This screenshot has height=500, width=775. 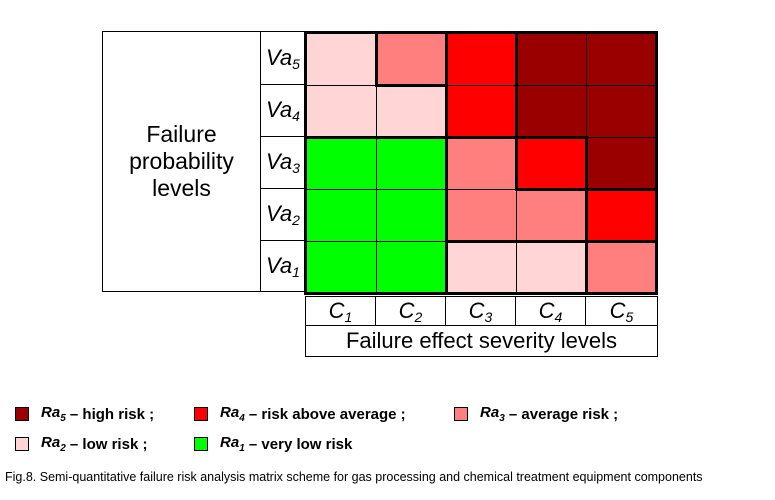 I want to click on probability-level-2: Va 2, so click(x=283, y=214).